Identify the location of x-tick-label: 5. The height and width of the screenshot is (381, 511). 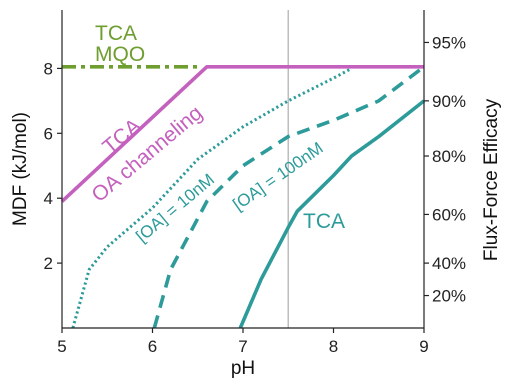
(61, 346).